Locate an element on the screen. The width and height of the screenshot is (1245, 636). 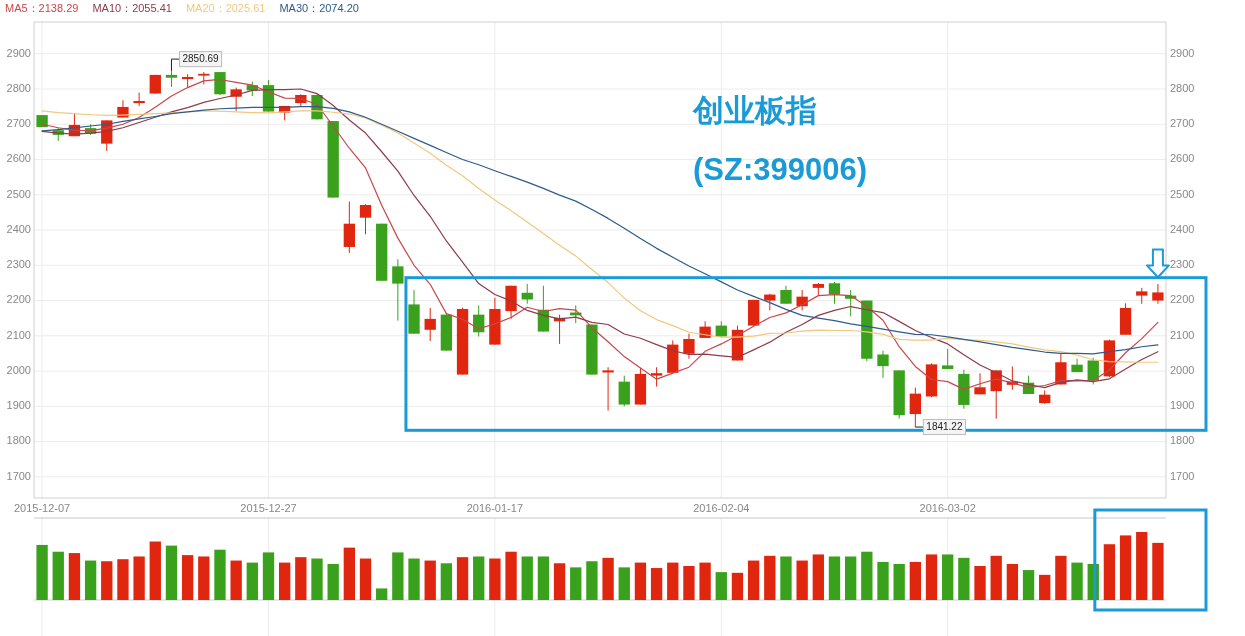
y-tick-label: 2700 is located at coordinates (18, 123).